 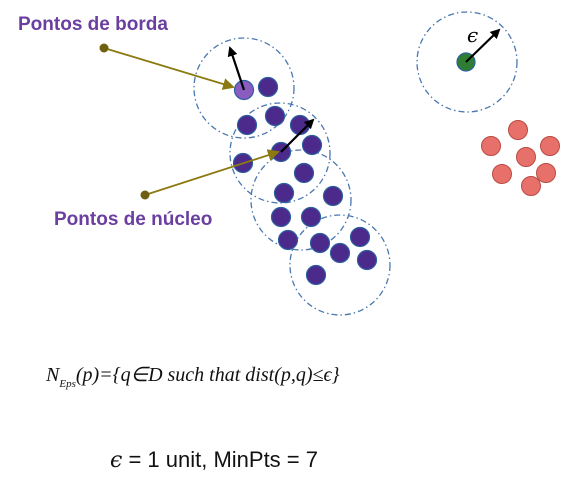 I want to click on border-points-label: Pontos de borda, so click(x=93, y=24).